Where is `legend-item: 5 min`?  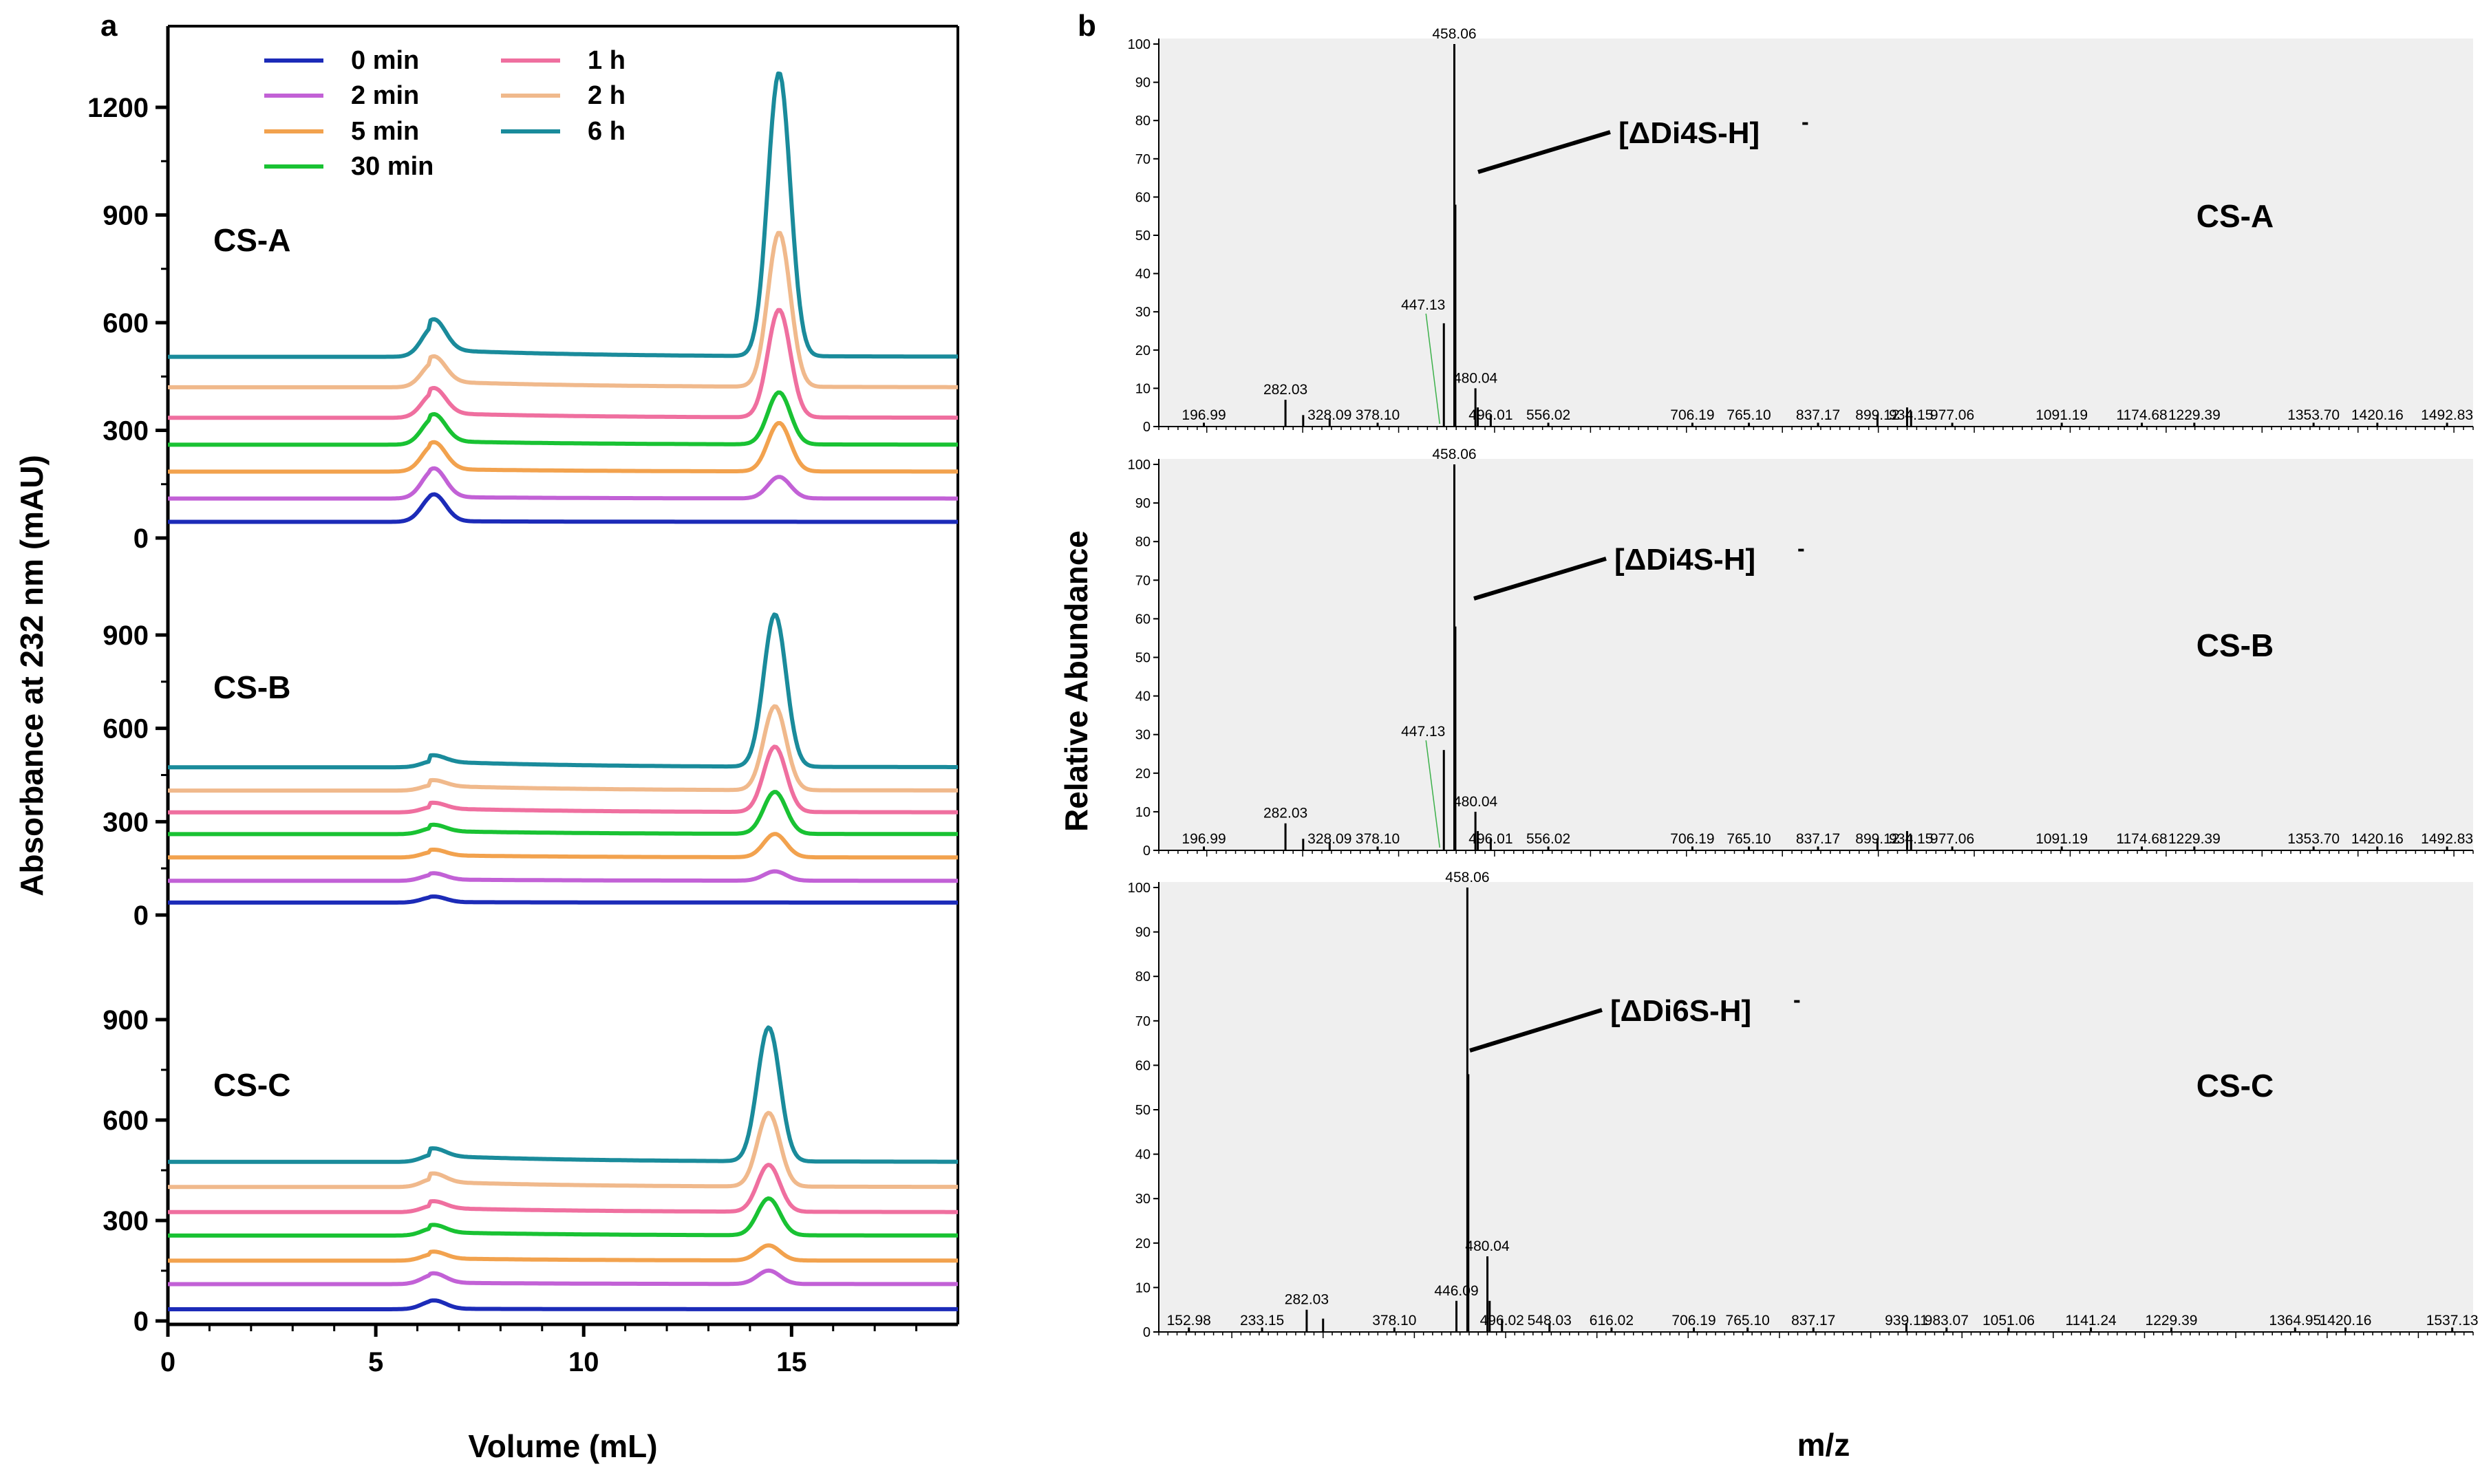
legend-item: 5 min is located at coordinates (341, 131).